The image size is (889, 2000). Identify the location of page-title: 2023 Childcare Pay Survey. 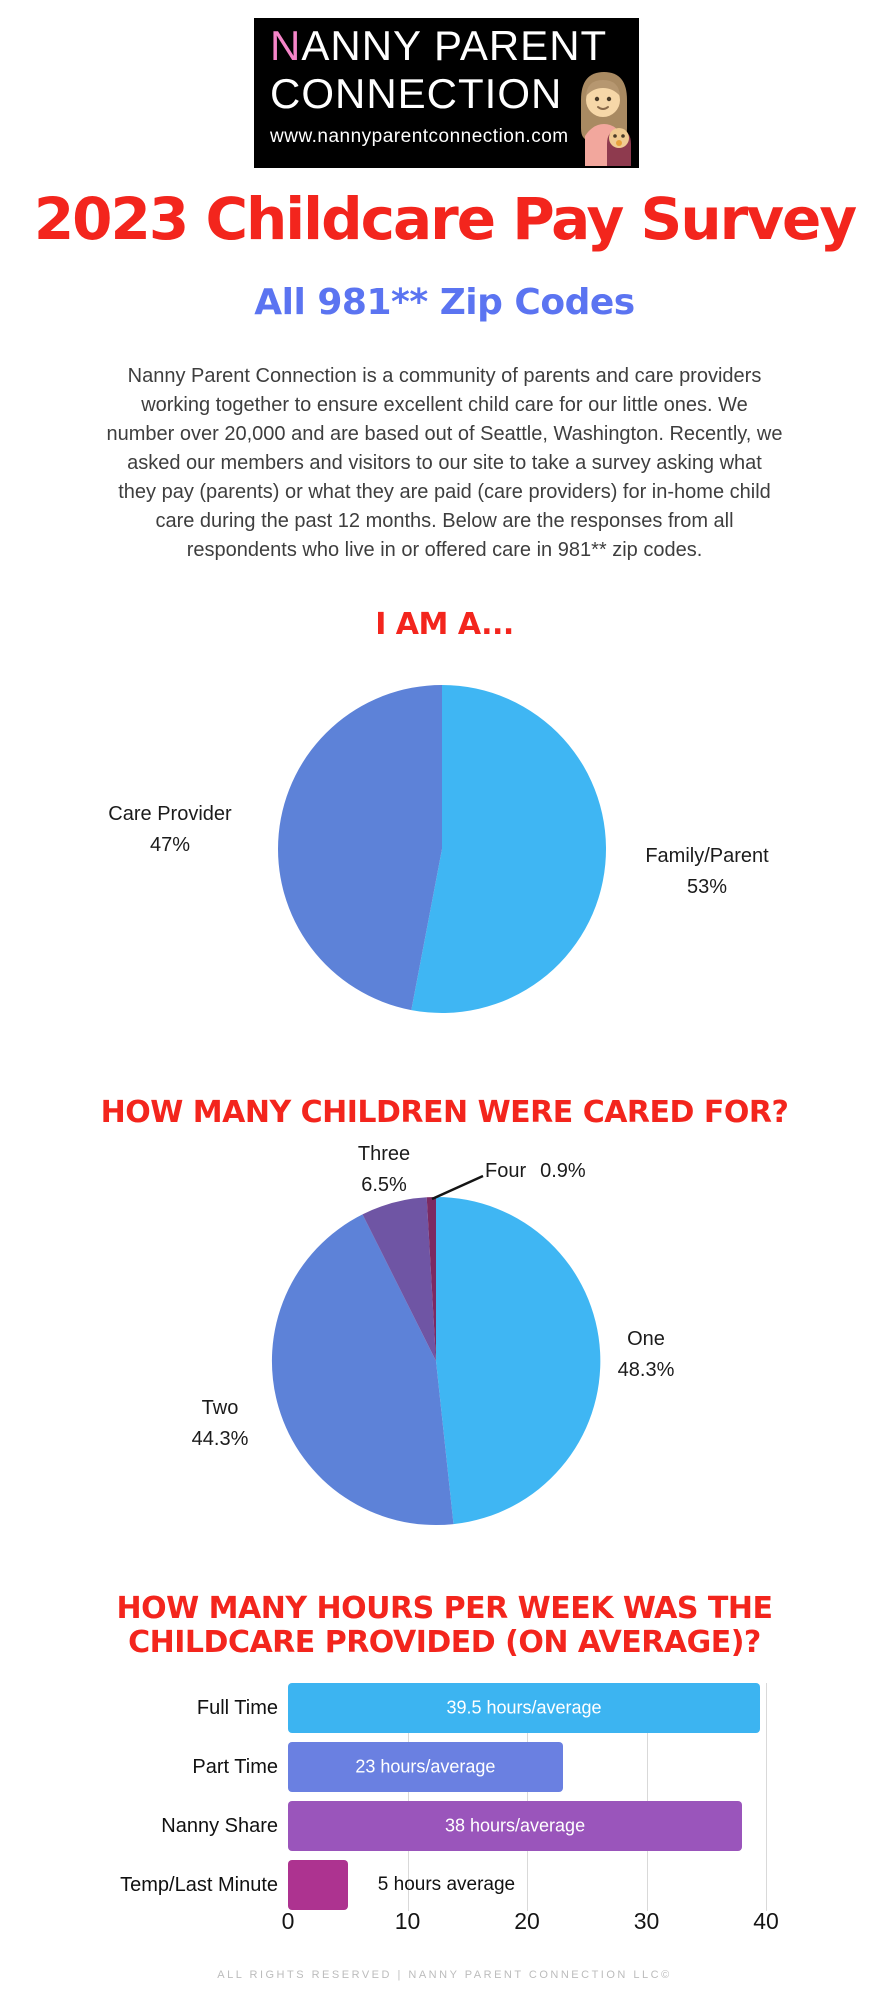
(445, 219).